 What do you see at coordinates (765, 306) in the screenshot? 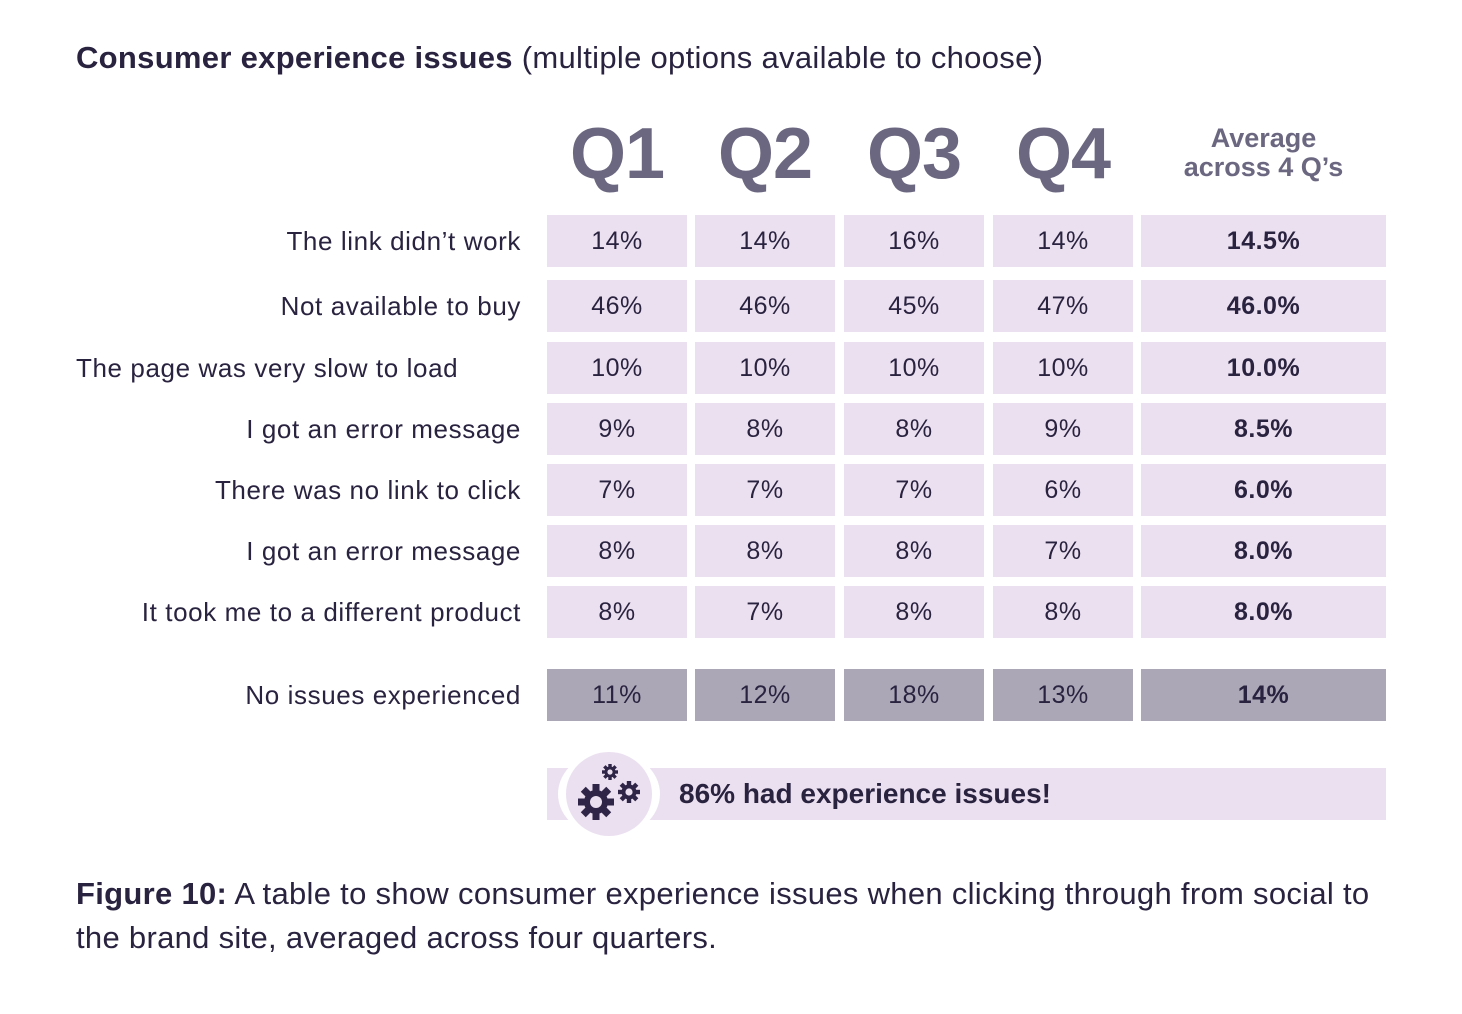
I see `cell-q2: 46%` at bounding box center [765, 306].